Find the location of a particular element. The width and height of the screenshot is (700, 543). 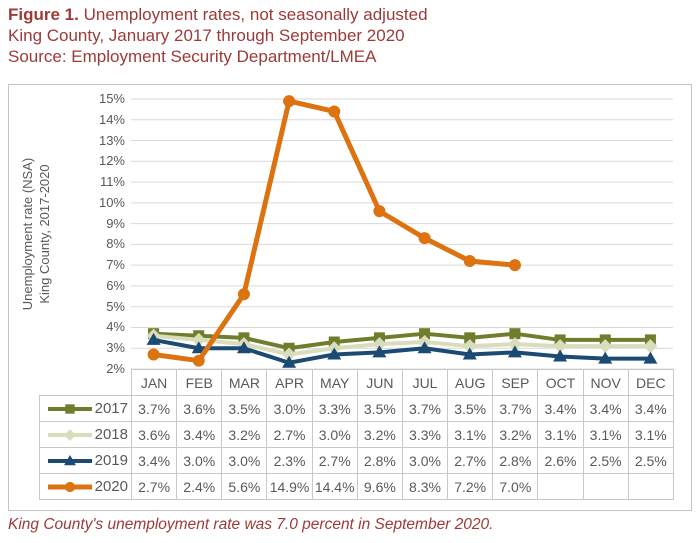

legend-cell-2017: 2017 is located at coordinates (85, 408).